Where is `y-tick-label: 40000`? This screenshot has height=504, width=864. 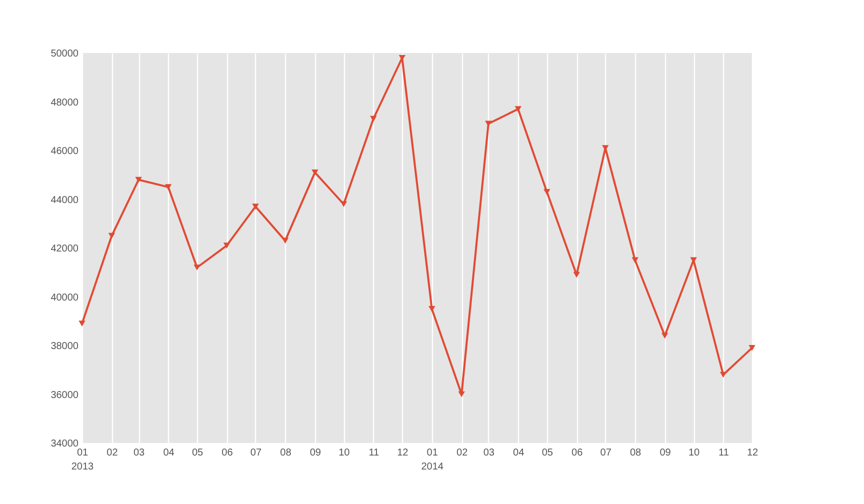 y-tick-label: 40000 is located at coordinates (64, 298).